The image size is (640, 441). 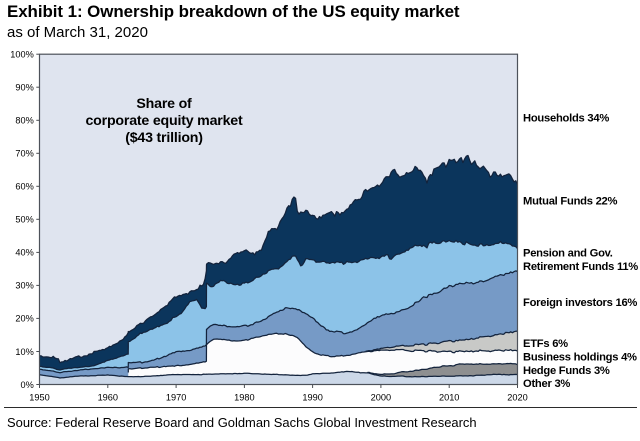 What do you see at coordinates (580, 303) in the screenshot?
I see `svg-text: Foreign investors 16%` at bounding box center [580, 303].